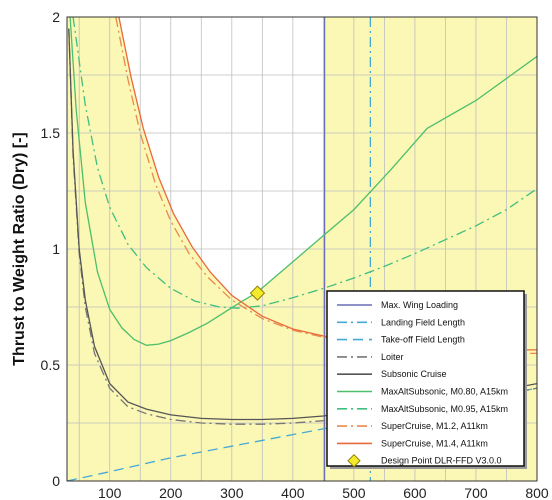 This screenshot has height=500, width=552. What do you see at coordinates (423, 322) in the screenshot?
I see `legend-label: Landing Field Length` at bounding box center [423, 322].